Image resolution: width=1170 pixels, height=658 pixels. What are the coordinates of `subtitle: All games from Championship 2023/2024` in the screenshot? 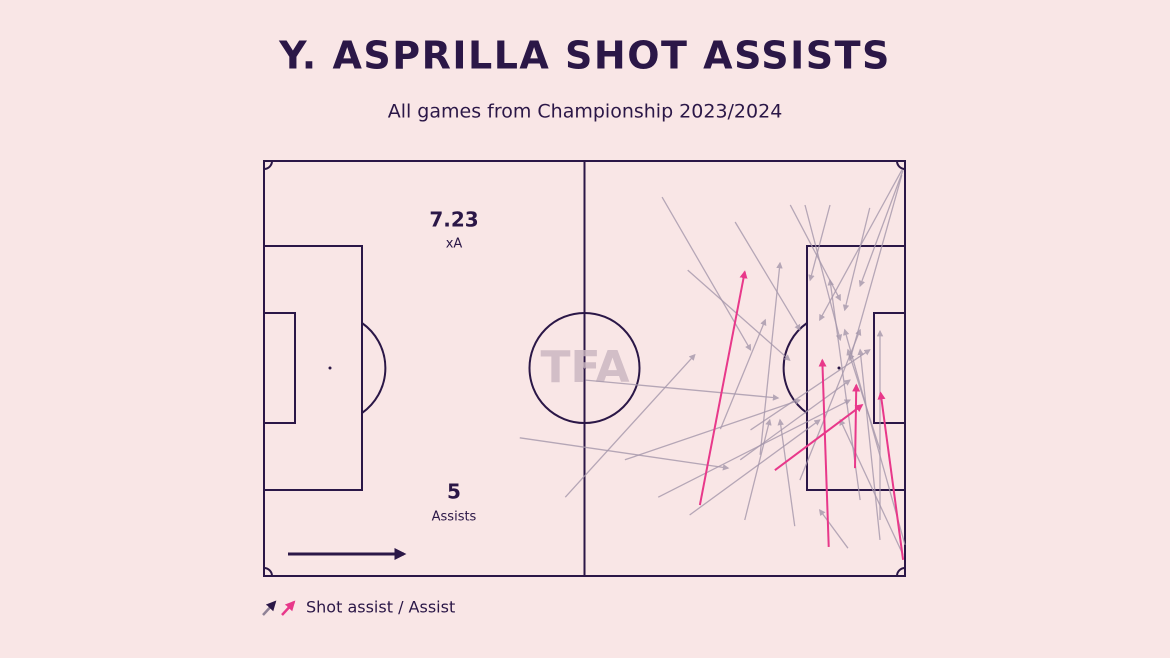 It's located at (585, 112).